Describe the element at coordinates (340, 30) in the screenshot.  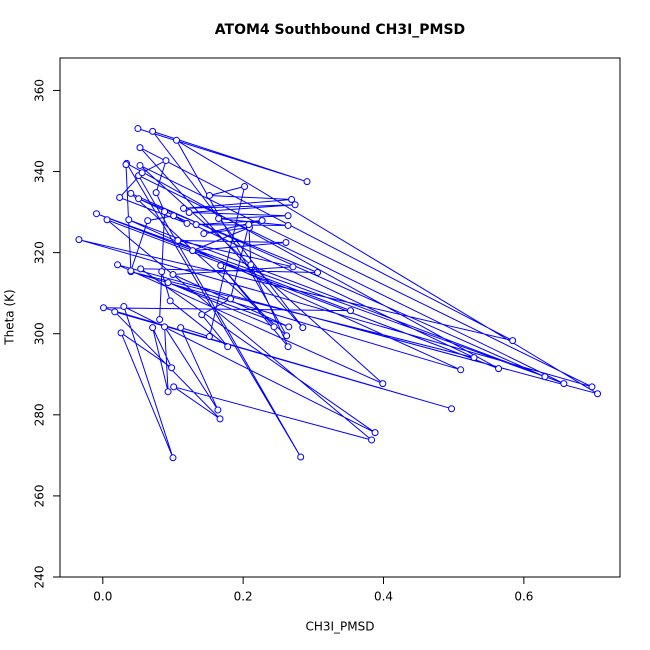
I see `chart-title: ATOM4 Southbound CH3I_PMSD` at that location.